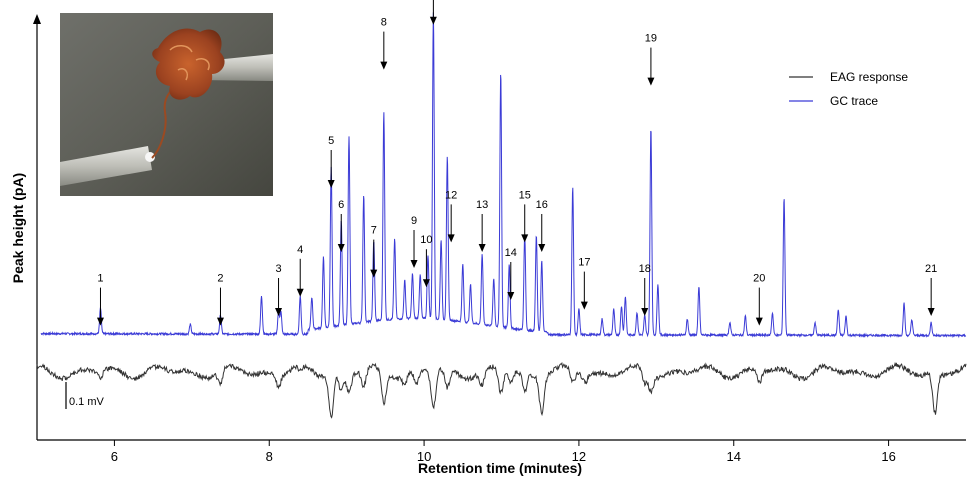  I want to click on peak-annotation: 16, so click(542, 225).